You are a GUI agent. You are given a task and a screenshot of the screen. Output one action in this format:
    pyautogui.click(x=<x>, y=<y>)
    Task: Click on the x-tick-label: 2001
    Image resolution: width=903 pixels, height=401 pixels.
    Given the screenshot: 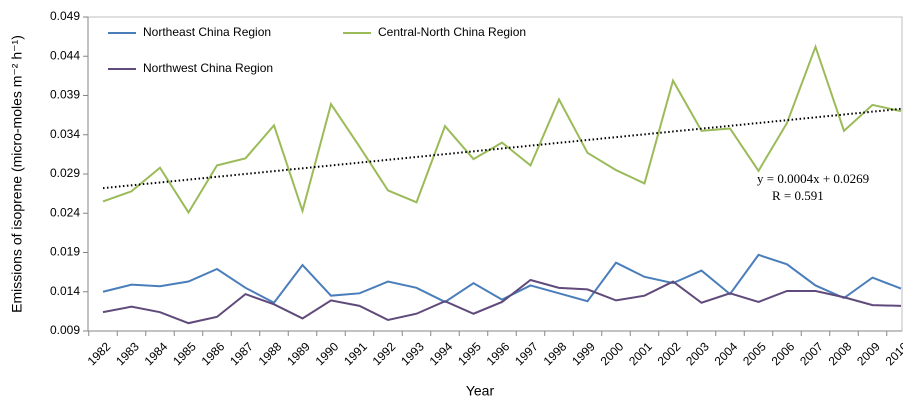 What is the action you would take?
    pyautogui.click(x=640, y=353)
    